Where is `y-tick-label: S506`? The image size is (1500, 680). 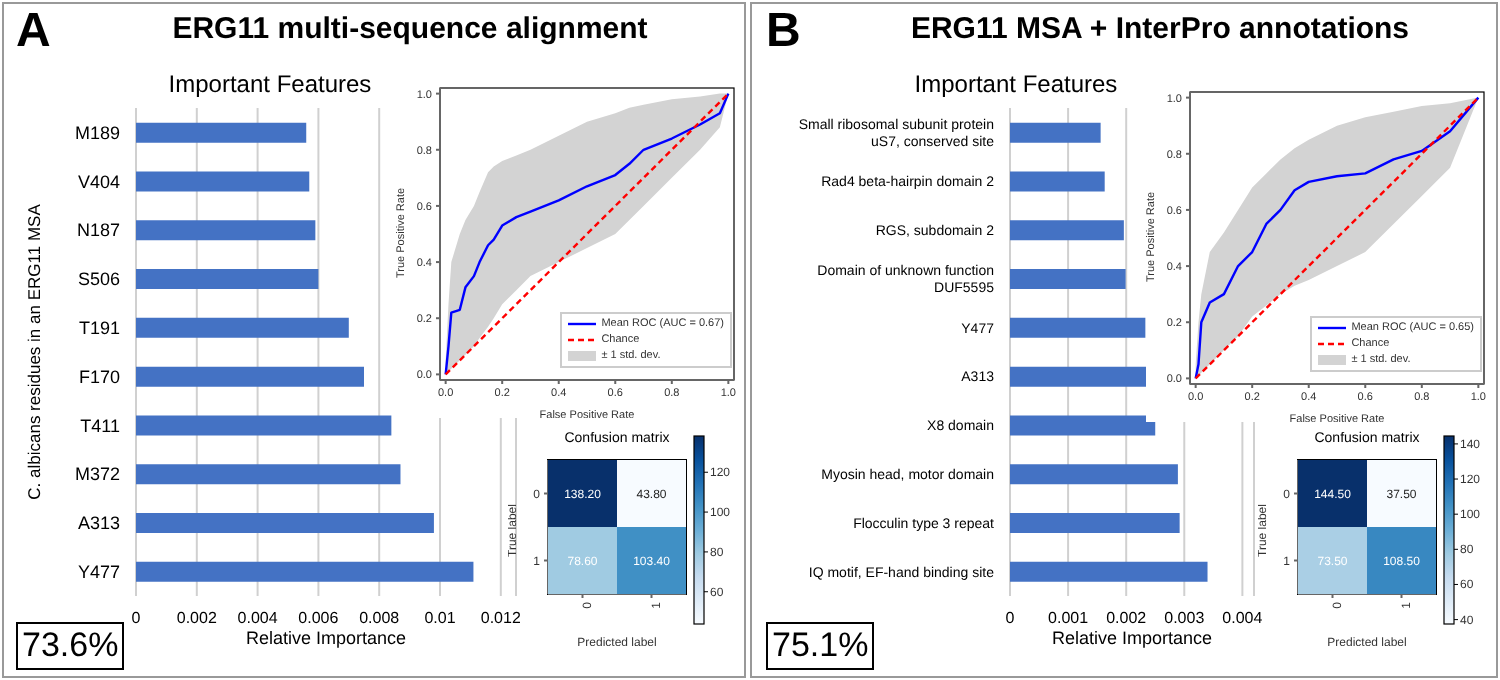 y-tick-label: S506 is located at coordinates (98, 279).